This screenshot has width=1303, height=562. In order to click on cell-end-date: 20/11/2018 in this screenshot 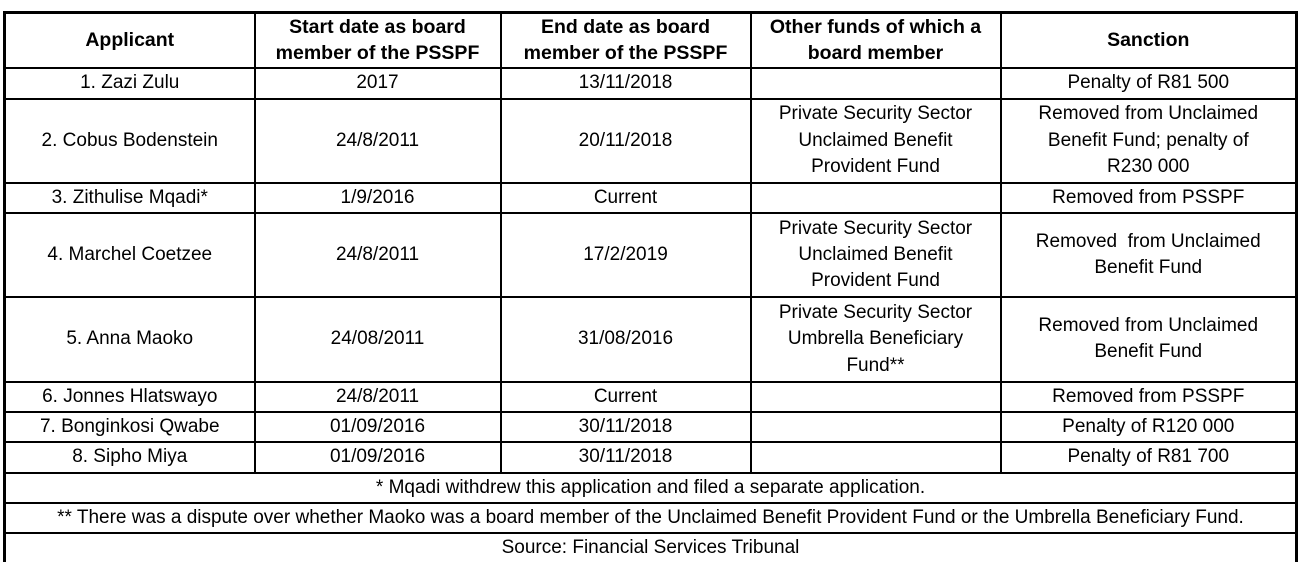, I will do `click(625, 140)`.